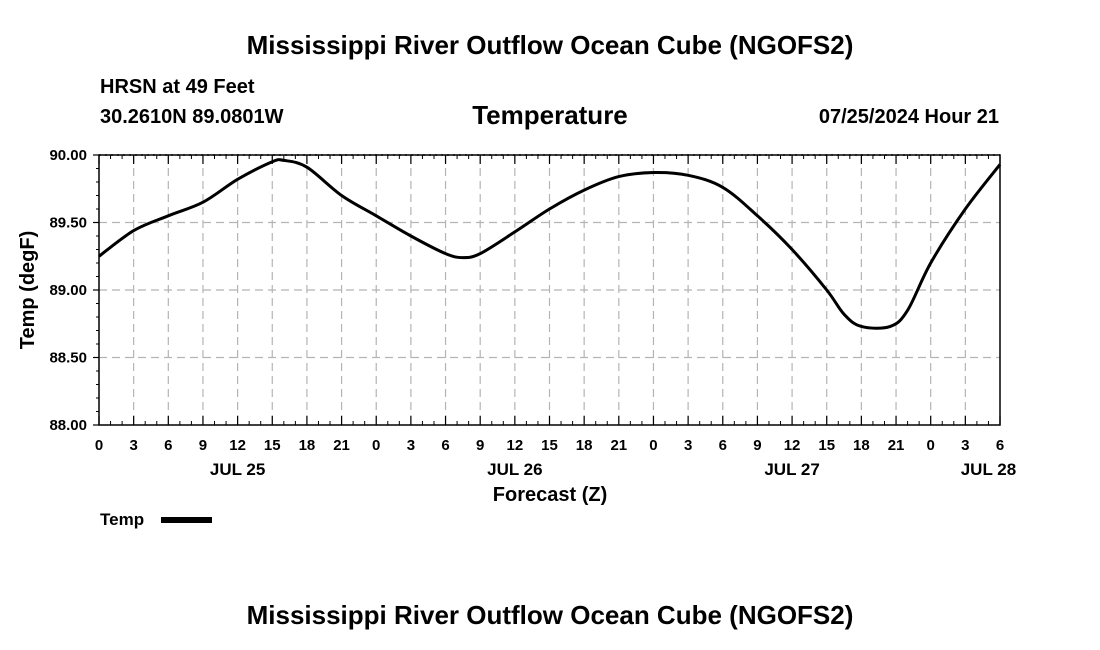 This screenshot has width=1100, height=650. What do you see at coordinates (550, 495) in the screenshot?
I see `x-axis-label: Forecast (Z)` at bounding box center [550, 495].